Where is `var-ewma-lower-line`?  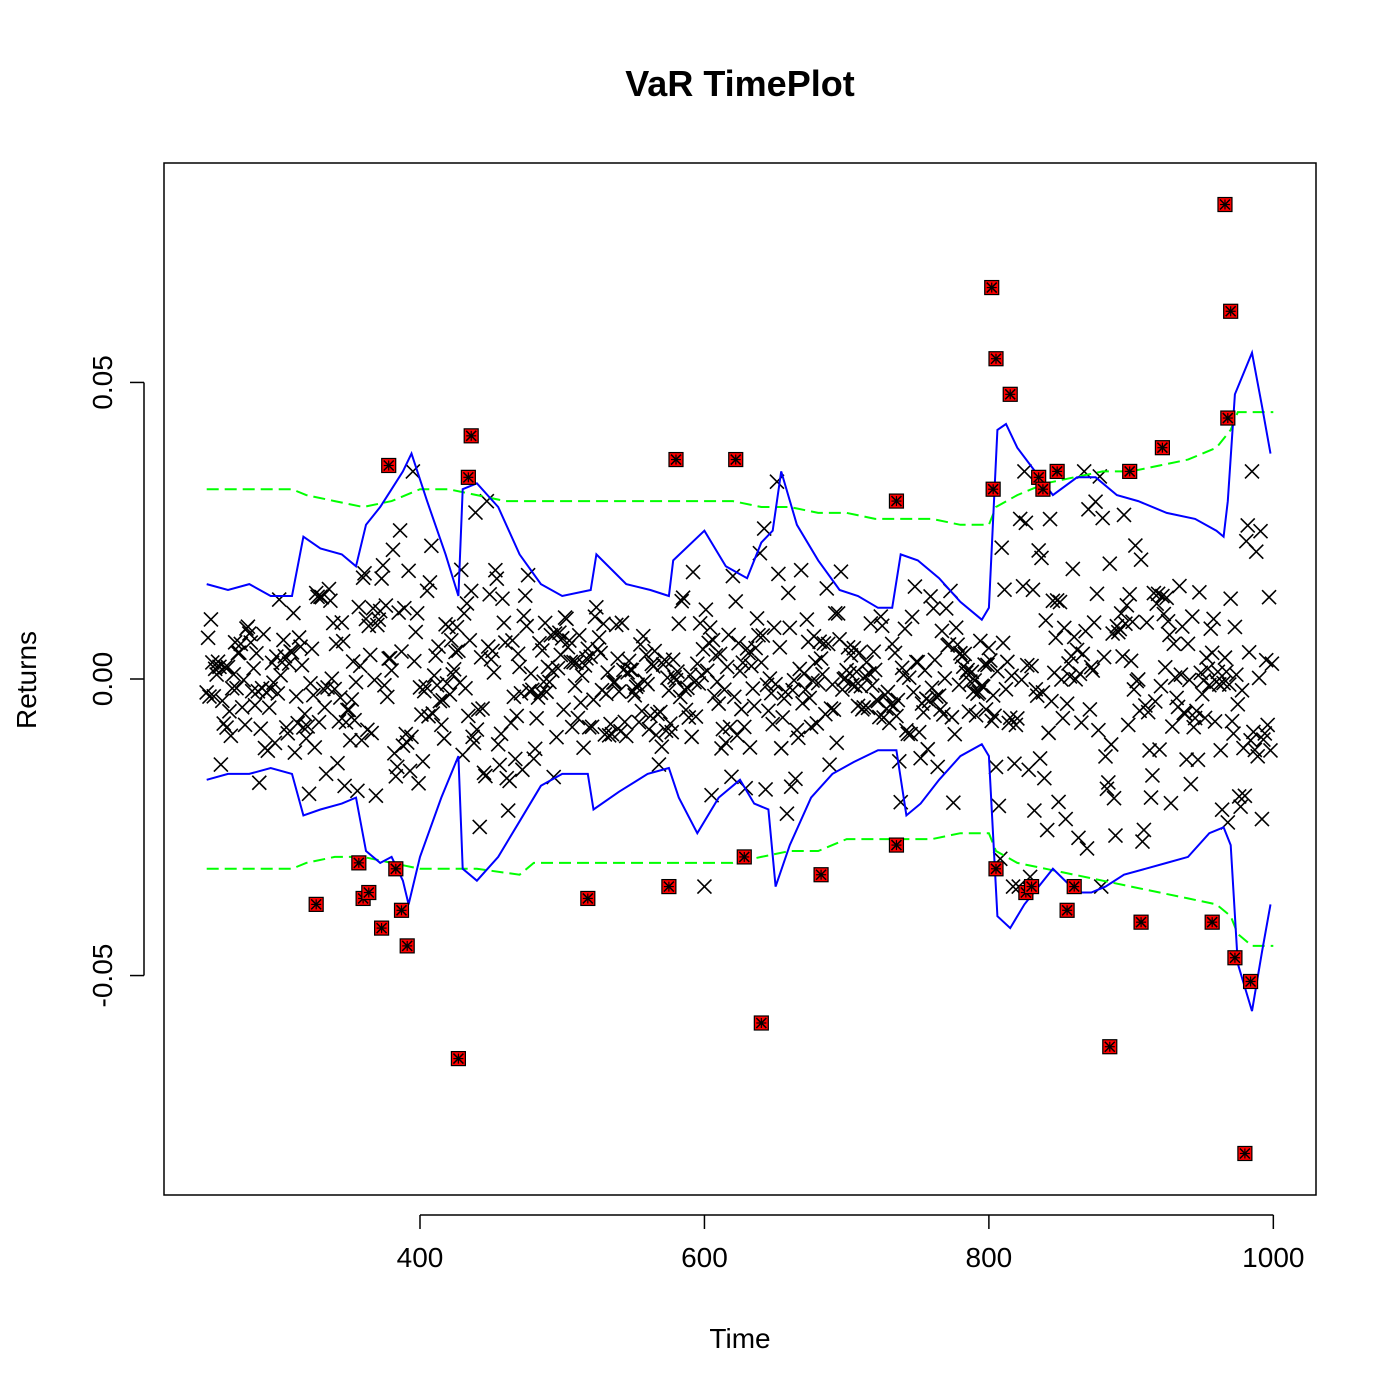
var-ewma-lower-line is located at coordinates (739, 485).